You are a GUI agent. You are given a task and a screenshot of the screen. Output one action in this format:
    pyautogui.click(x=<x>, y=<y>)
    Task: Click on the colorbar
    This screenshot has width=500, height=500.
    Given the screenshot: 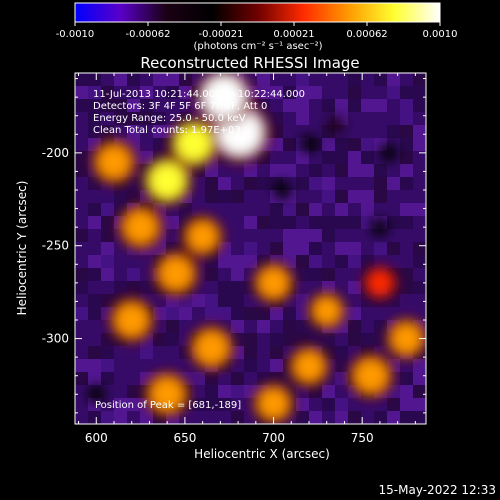 What is the action you would take?
    pyautogui.click(x=257, y=12)
    